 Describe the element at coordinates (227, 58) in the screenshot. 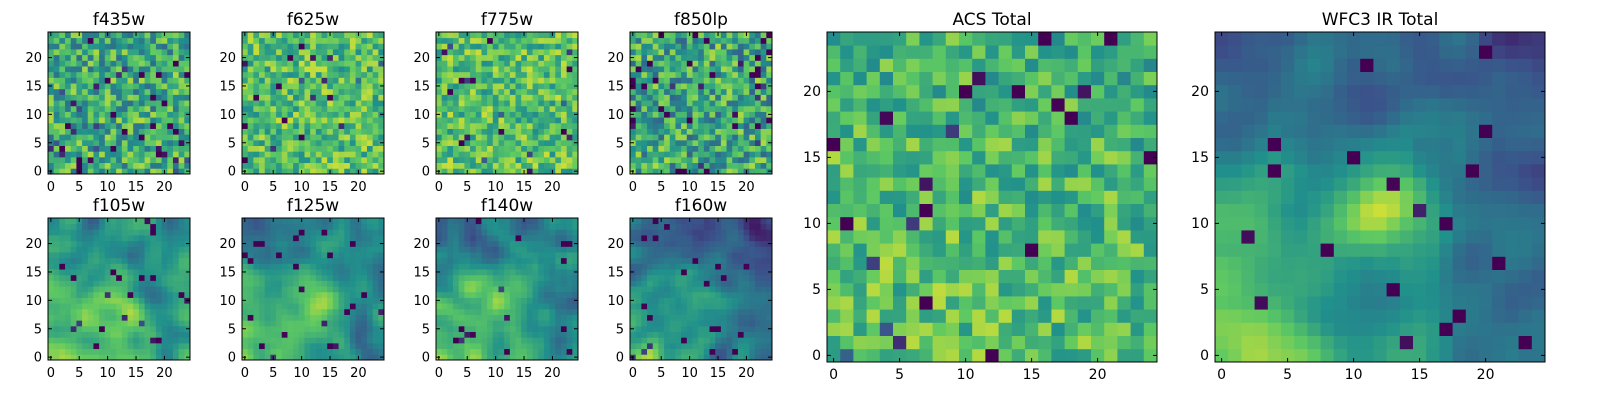

I see `y-tick-label: 20` at that location.